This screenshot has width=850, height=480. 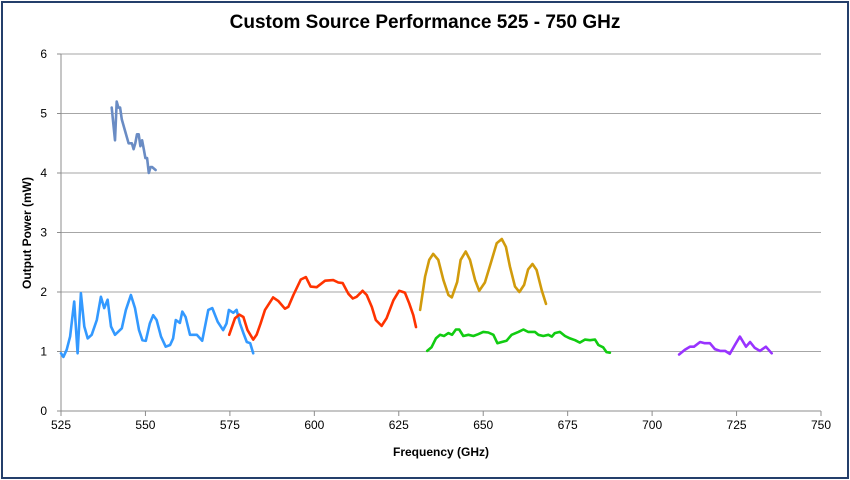 I want to click on series-1-line, so click(x=133, y=137).